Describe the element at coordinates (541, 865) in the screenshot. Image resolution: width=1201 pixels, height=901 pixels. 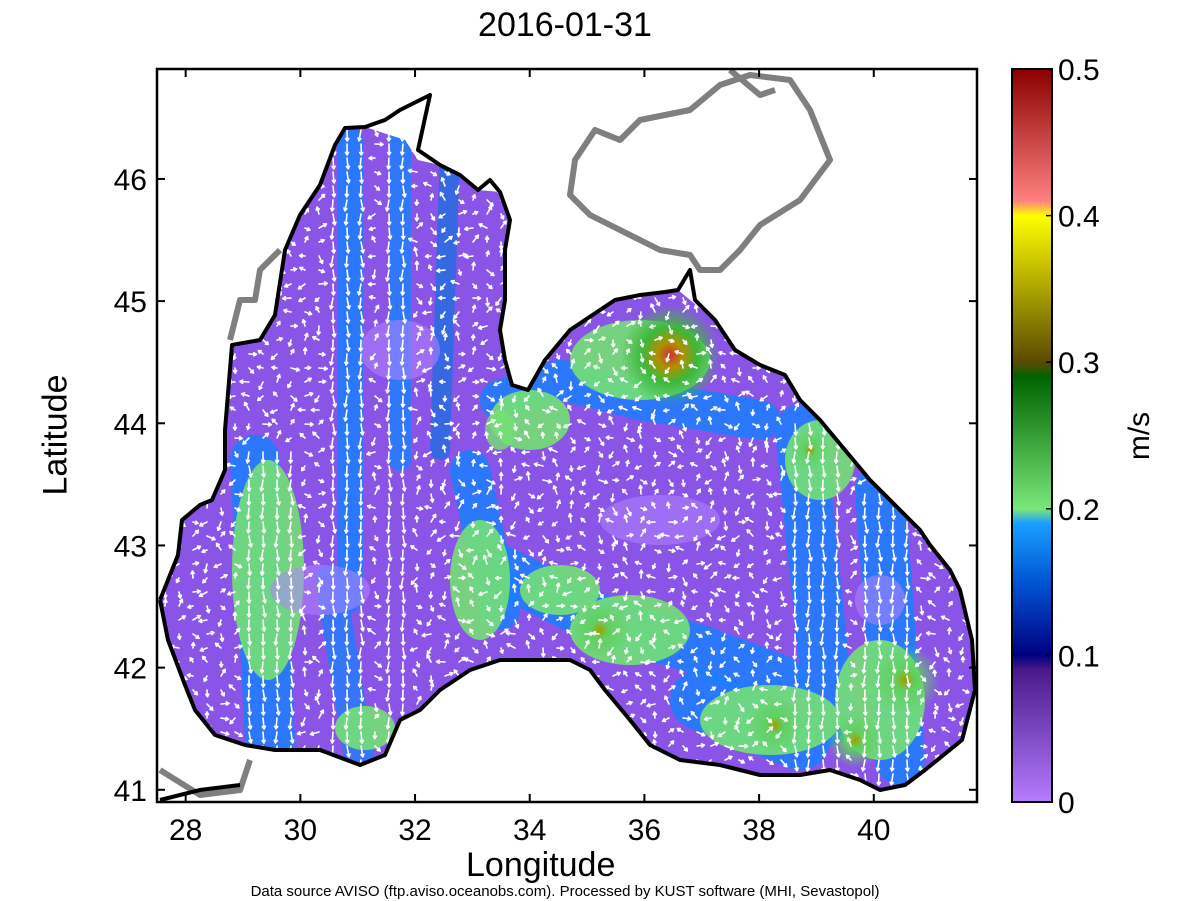
I see `x-axis-label: Longitude` at that location.